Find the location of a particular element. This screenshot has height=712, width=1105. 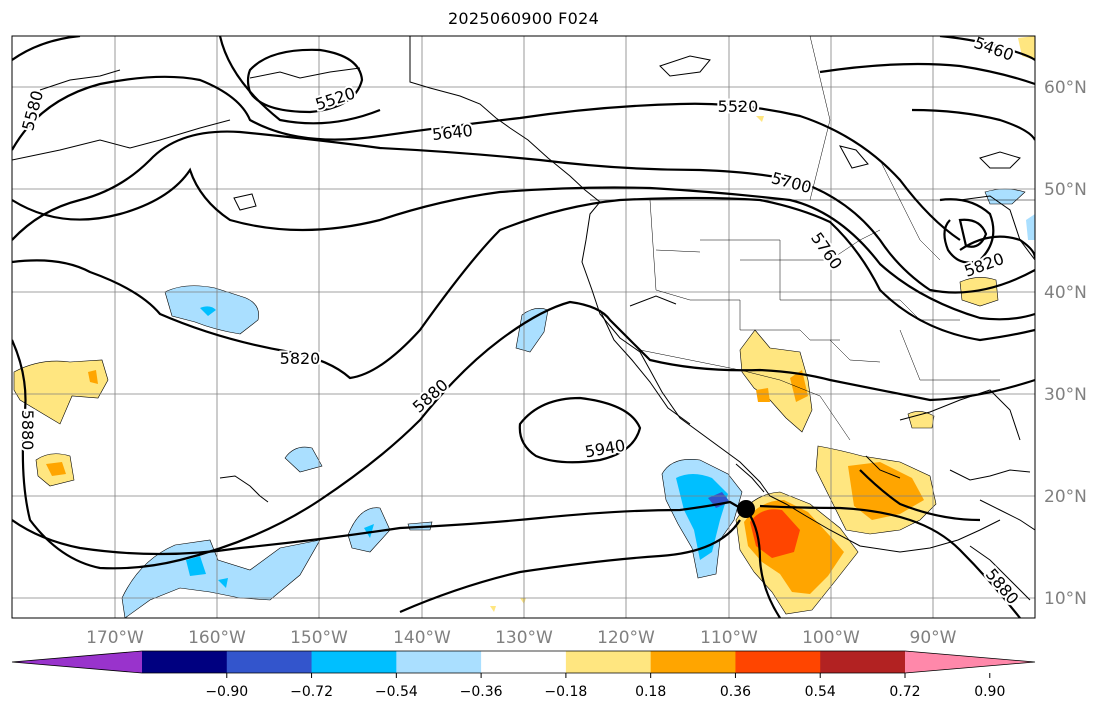

svg-text: 140°W is located at coordinates (422, 638).